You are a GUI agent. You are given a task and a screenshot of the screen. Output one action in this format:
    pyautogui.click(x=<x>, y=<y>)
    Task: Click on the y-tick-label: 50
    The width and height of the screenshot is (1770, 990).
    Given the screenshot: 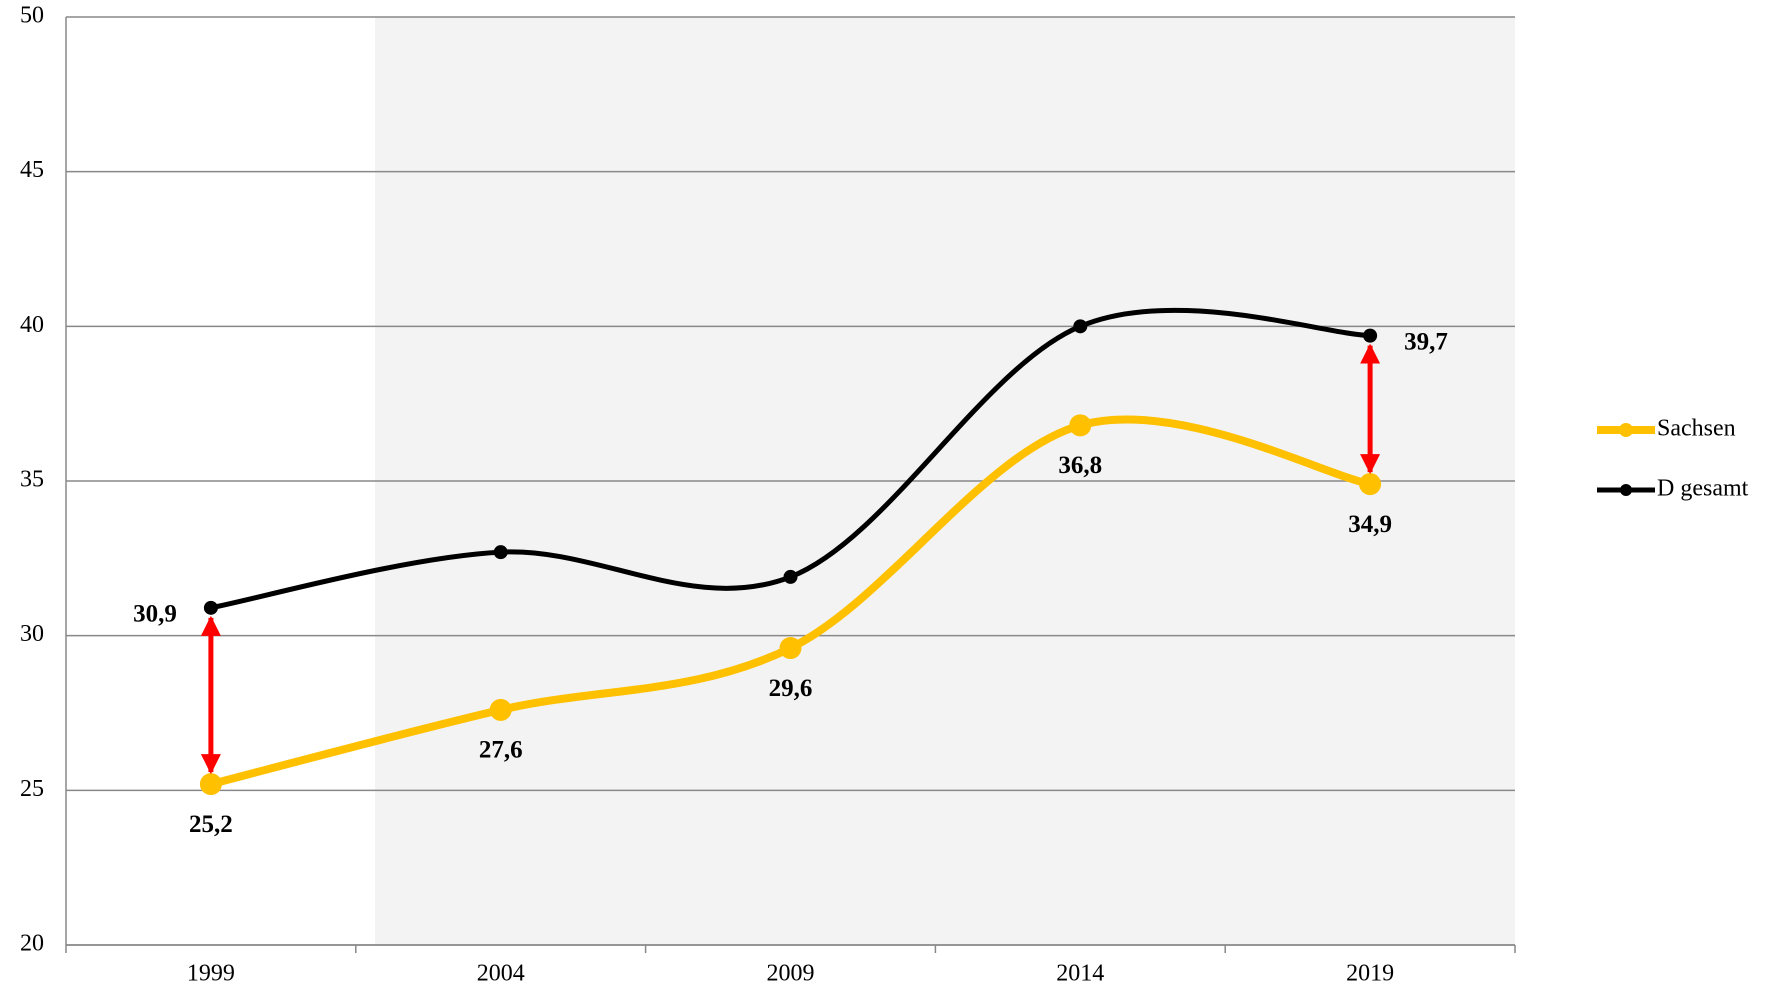 What is the action you would take?
    pyautogui.click(x=32, y=16)
    